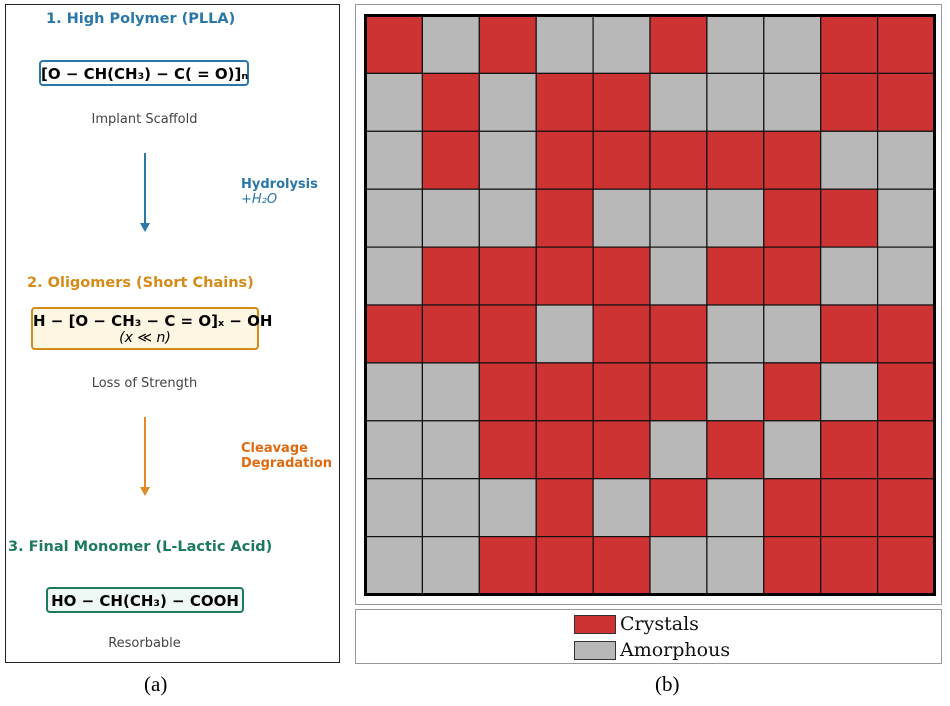 The image size is (950, 706). I want to click on hydrolysis-arrow, so click(145, 192).